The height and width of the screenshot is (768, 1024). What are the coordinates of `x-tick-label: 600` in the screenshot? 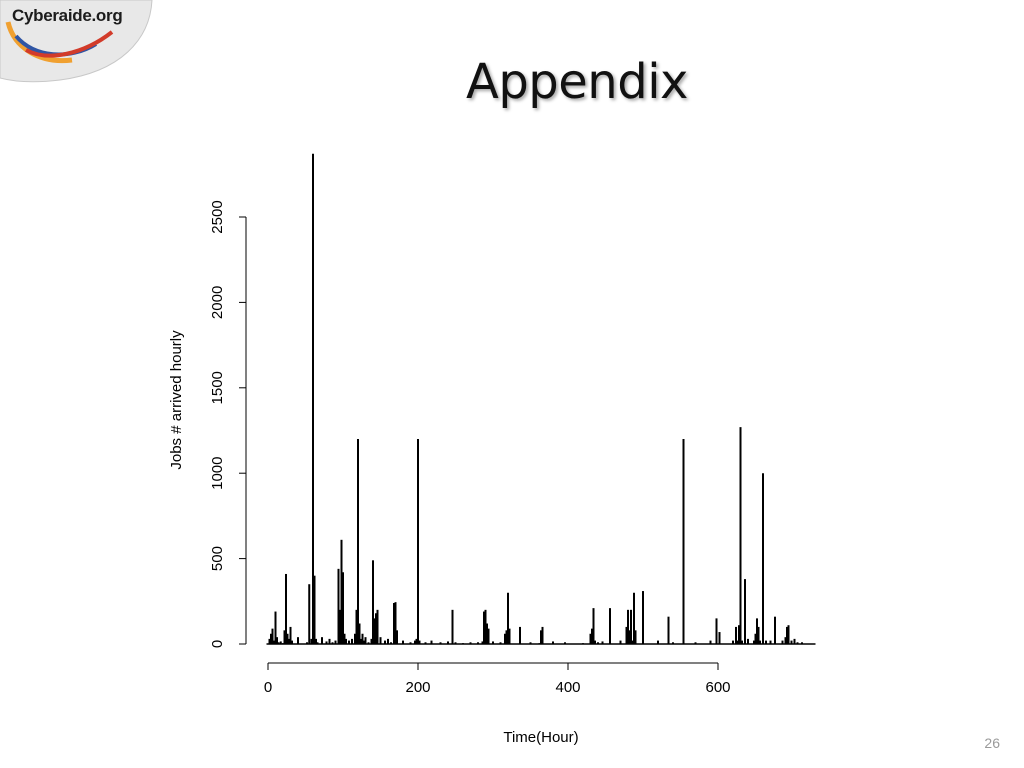 It's located at (717, 687).